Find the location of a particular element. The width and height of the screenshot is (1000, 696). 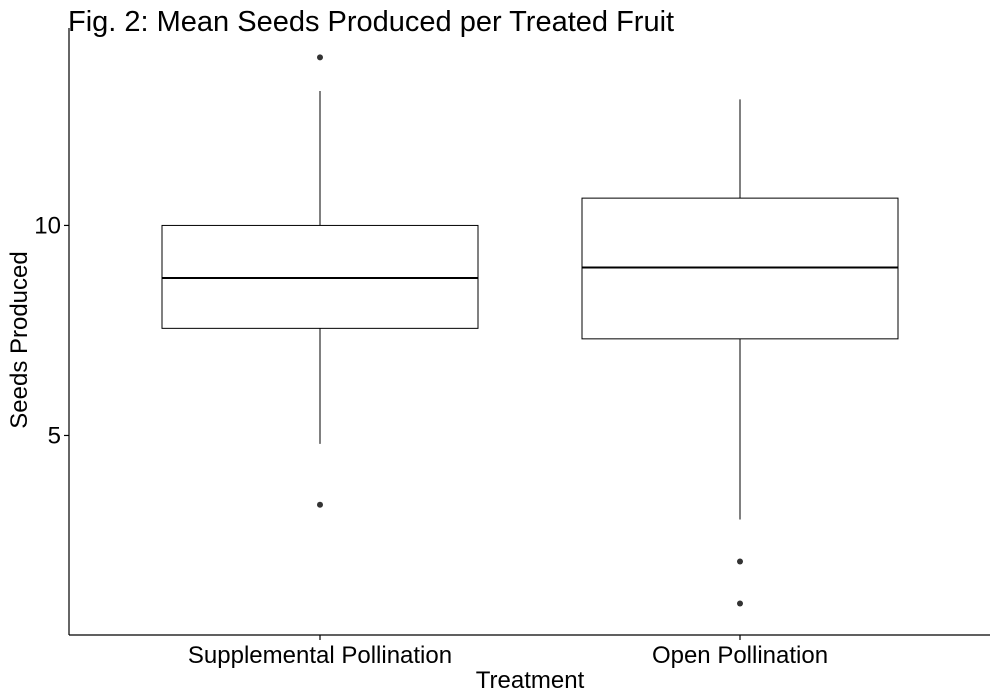

x-tick-label: Supplemental Pollination is located at coordinates (320, 655).